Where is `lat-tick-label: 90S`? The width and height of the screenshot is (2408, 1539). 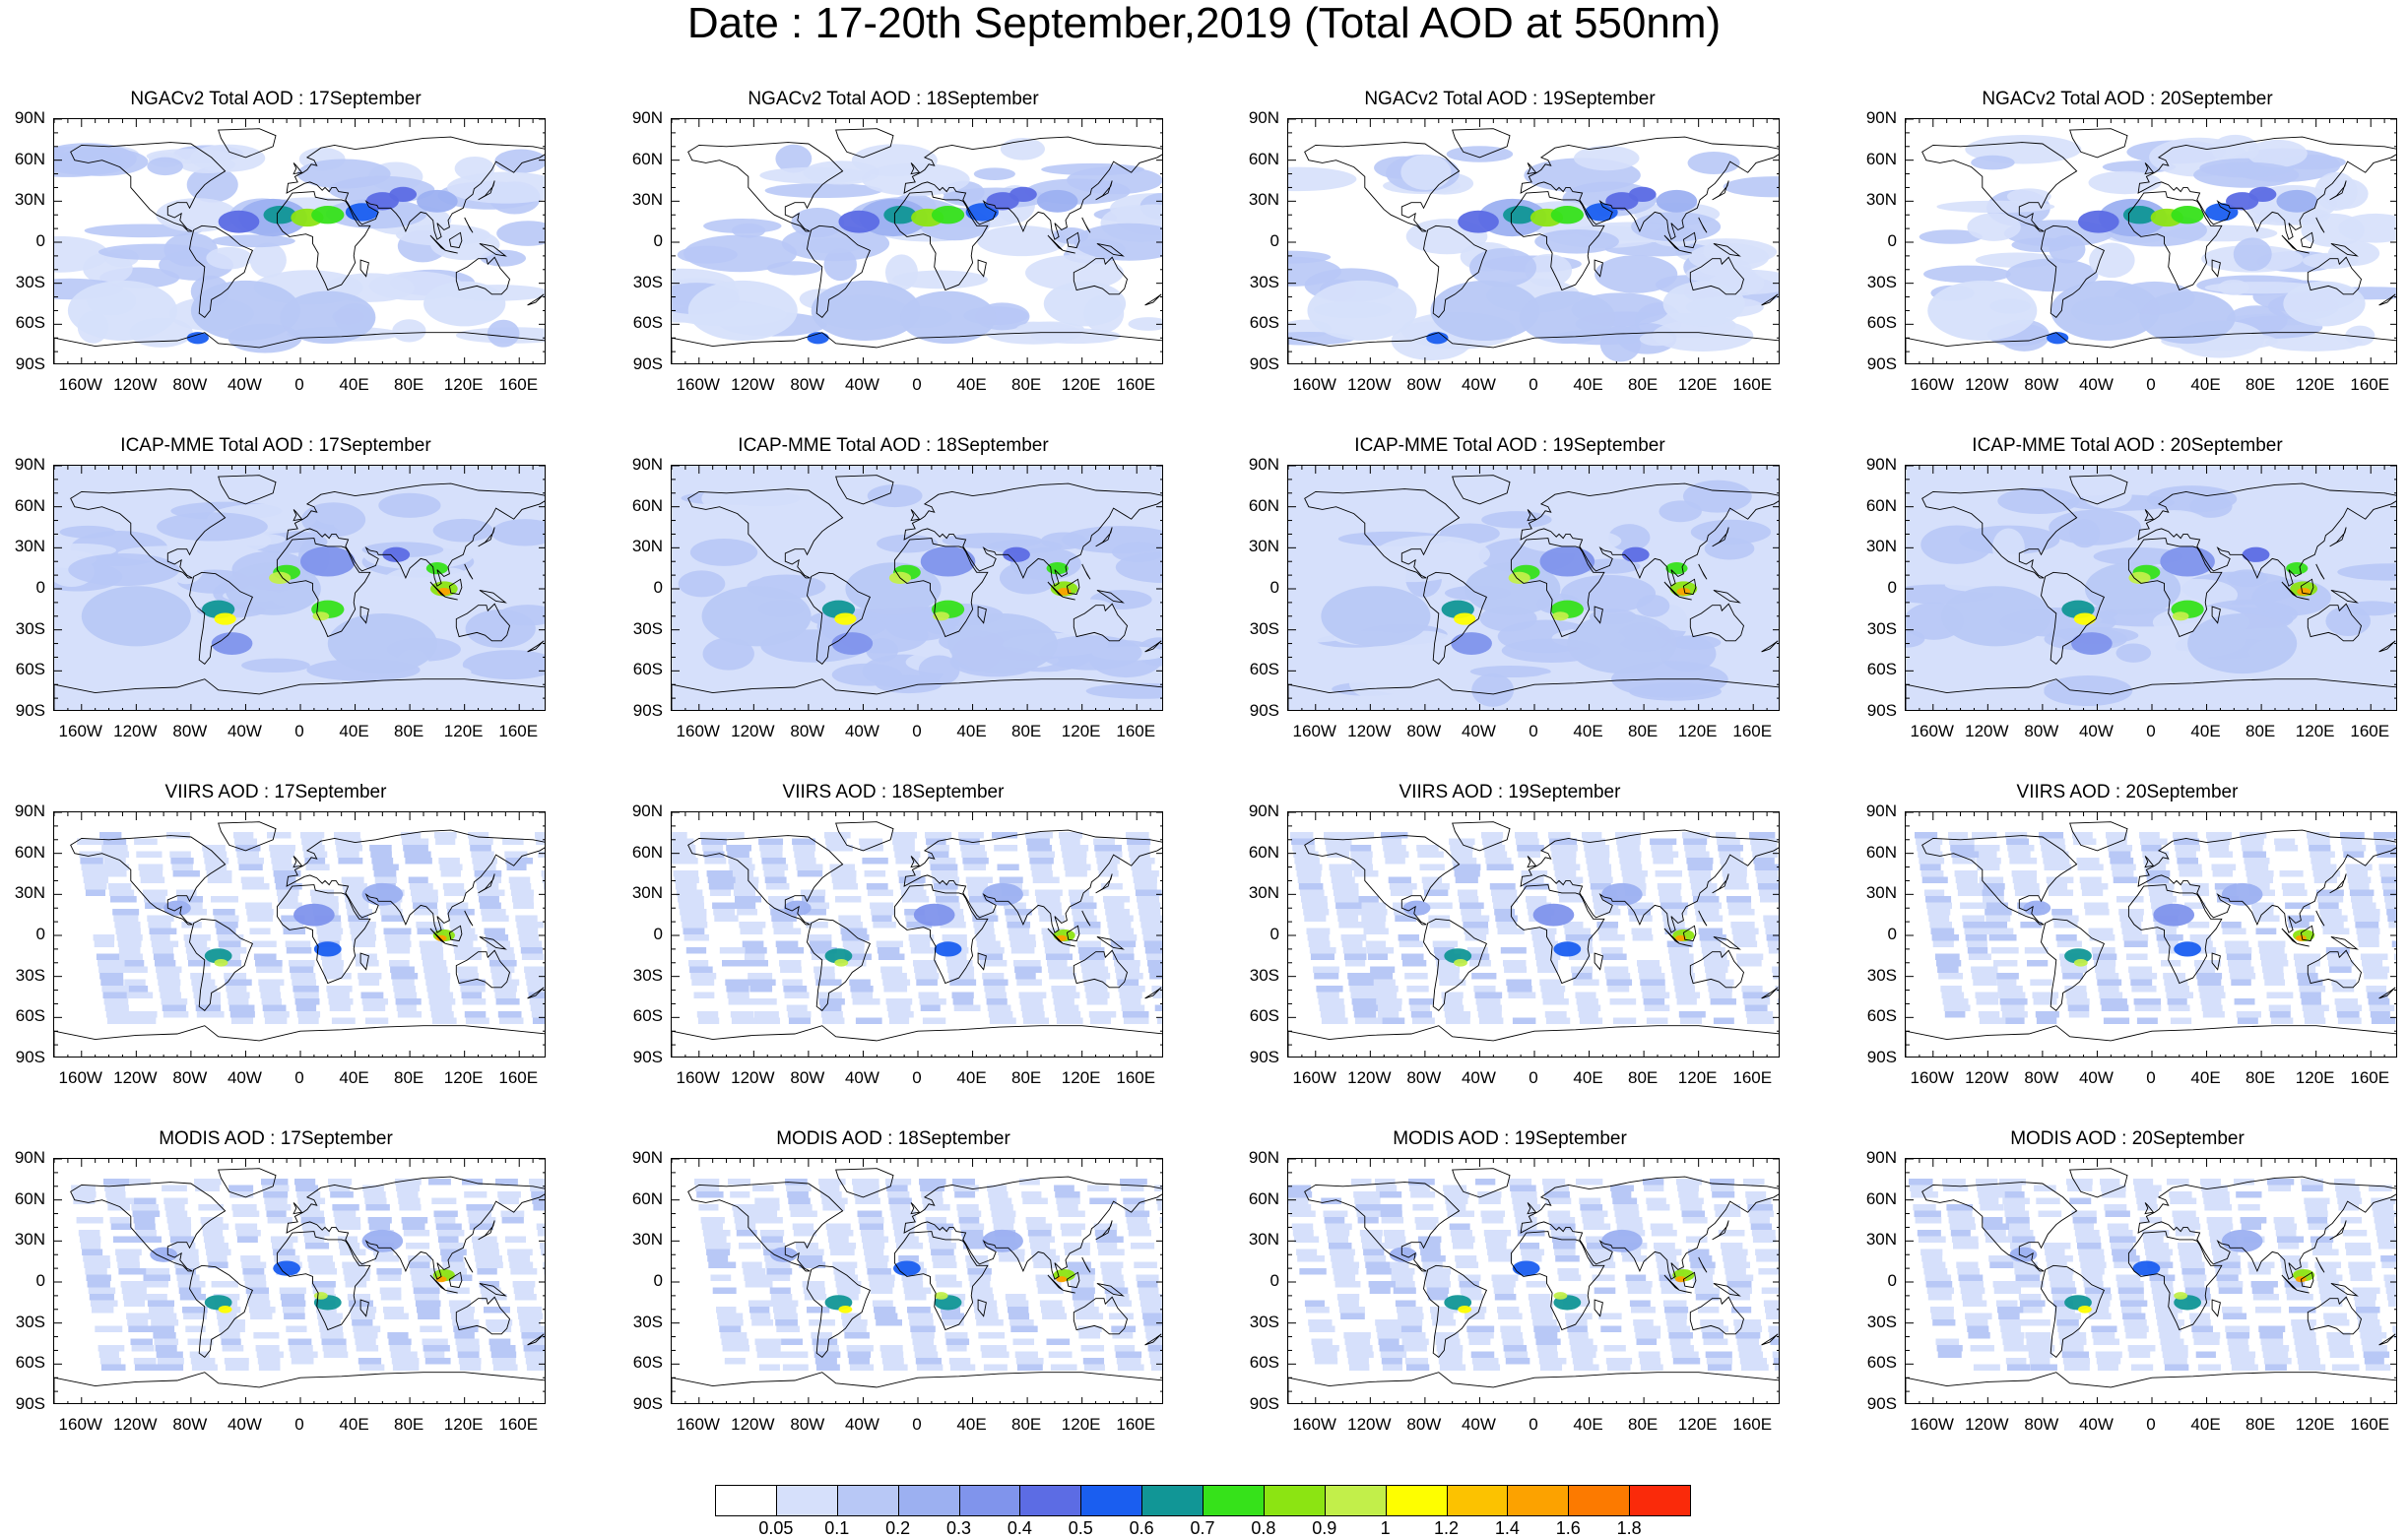
lat-tick-label: 90S is located at coordinates (30, 710).